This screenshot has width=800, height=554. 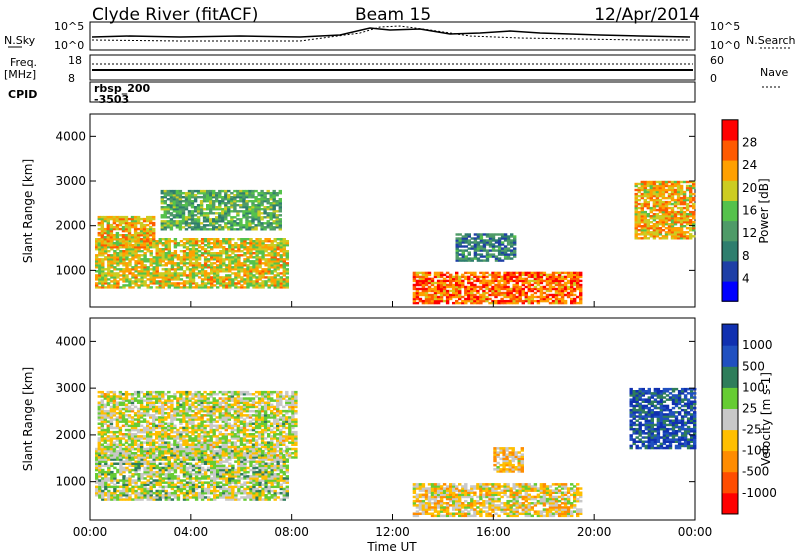 I want to click on station-title: Clyde River (fitACF), so click(x=175, y=15).